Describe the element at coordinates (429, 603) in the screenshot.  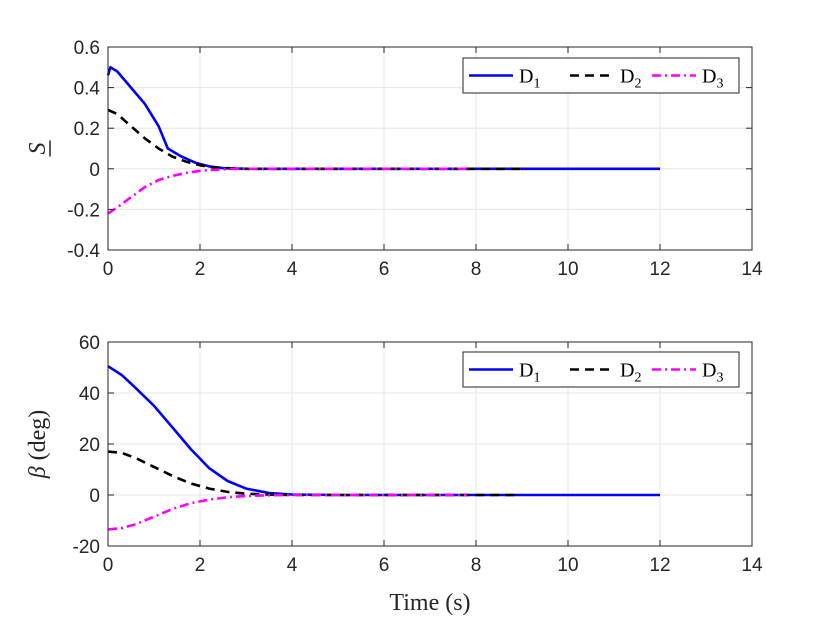
I see `x-axis-label: Time (s)` at that location.